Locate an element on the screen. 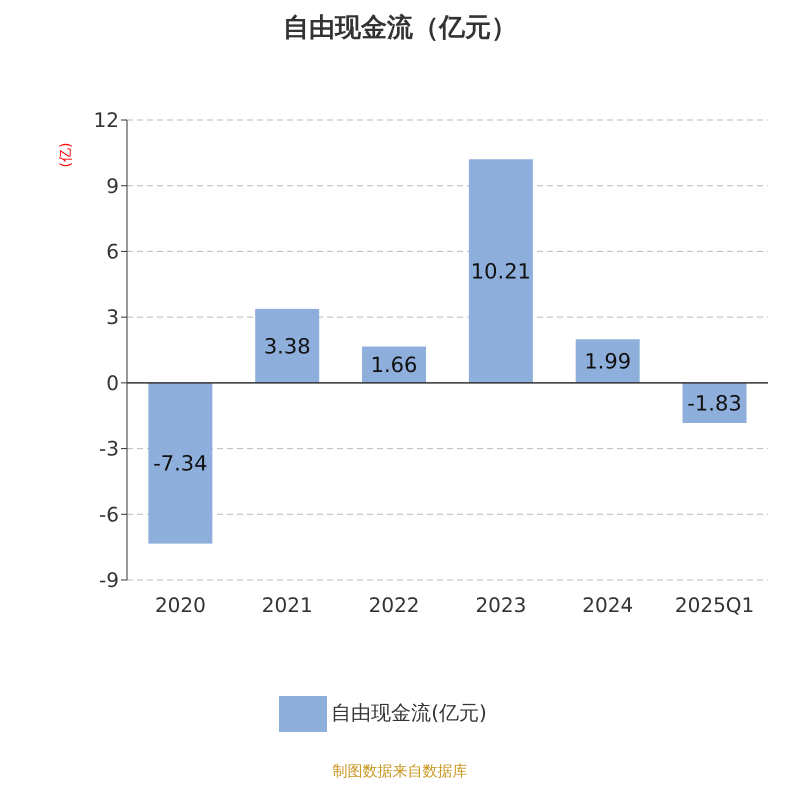 The width and height of the screenshot is (800, 800). x-tick-label: 2024 is located at coordinates (608, 605).